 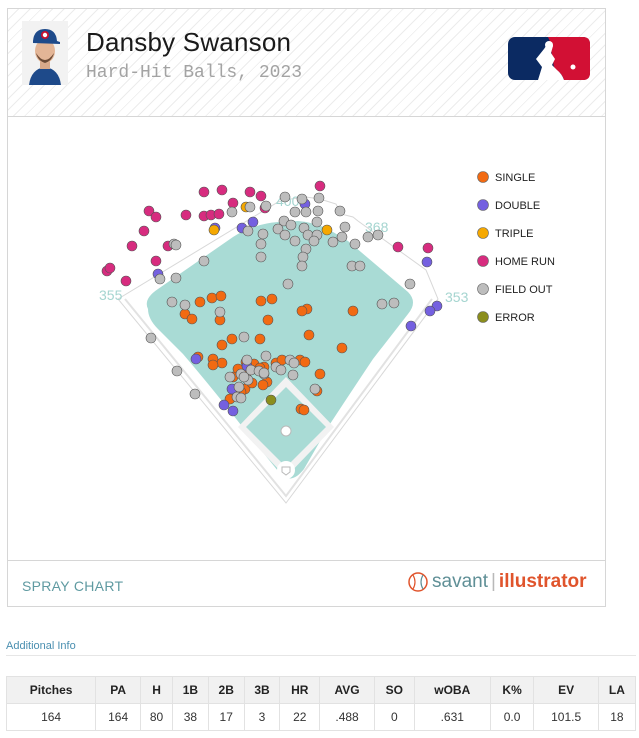 I want to click on stat-h: 80, so click(x=157, y=717).